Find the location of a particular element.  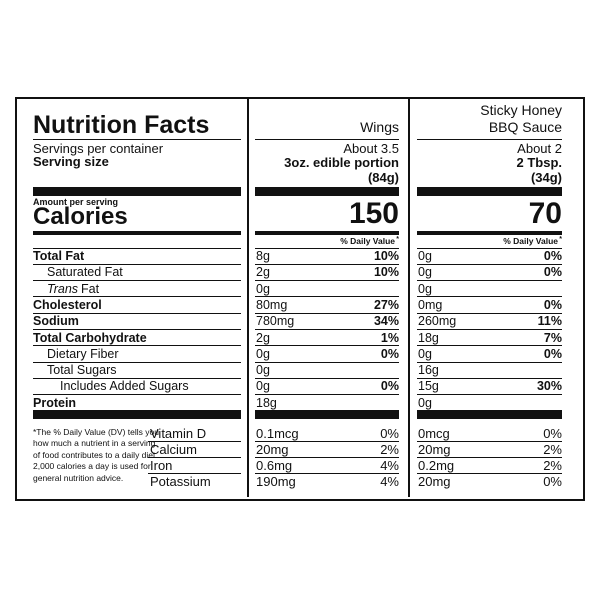

vitamin-label: Calcium is located at coordinates (173, 449).